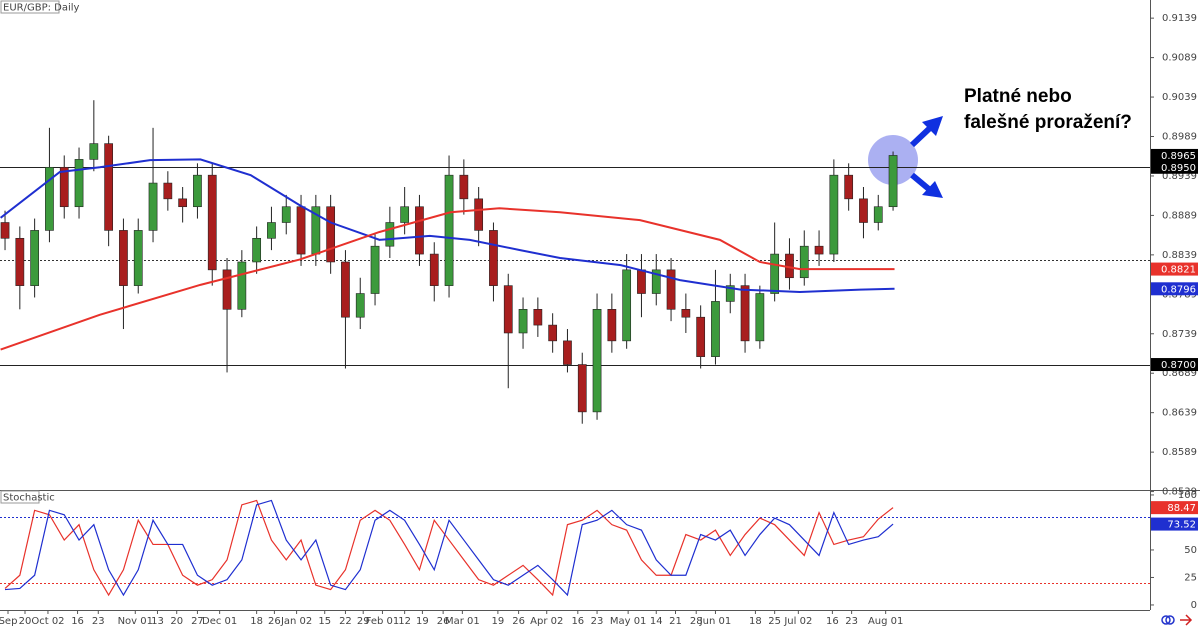  Describe the element at coordinates (851, 621) in the screenshot. I see `x-tick-label: 23` at that location.